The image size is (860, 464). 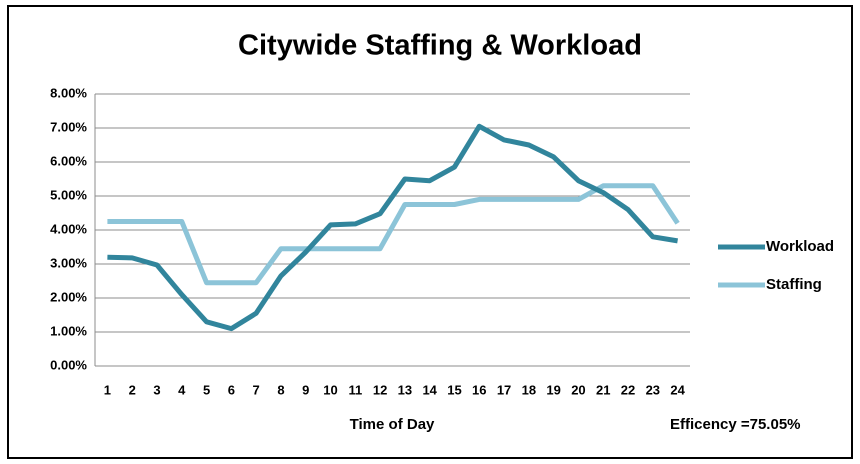 What do you see at coordinates (392, 424) in the screenshot?
I see `x-axis-label: Time of Day` at bounding box center [392, 424].